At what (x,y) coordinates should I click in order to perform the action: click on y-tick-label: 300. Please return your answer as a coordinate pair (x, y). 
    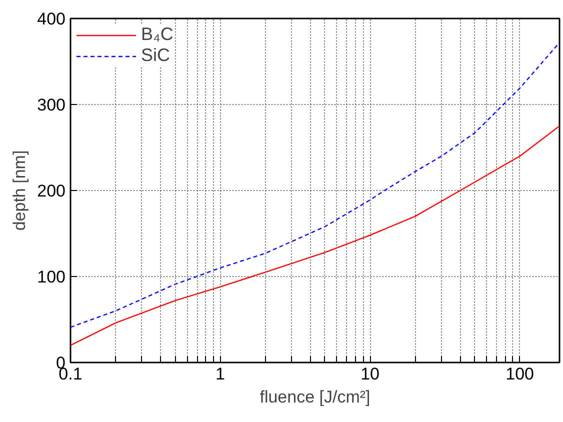
    Looking at the image, I should click on (51, 105).